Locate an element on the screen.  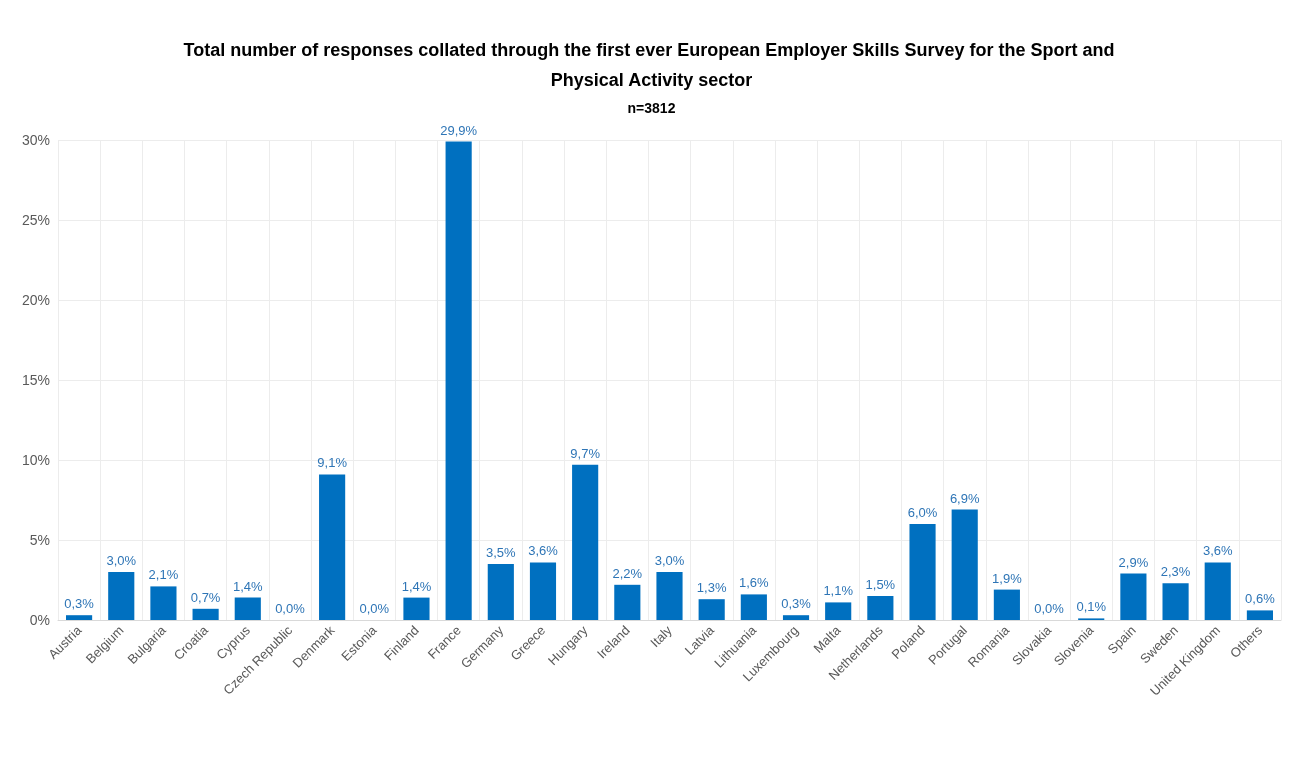
chart-subtitle: n=3812 is located at coordinates (651, 108).